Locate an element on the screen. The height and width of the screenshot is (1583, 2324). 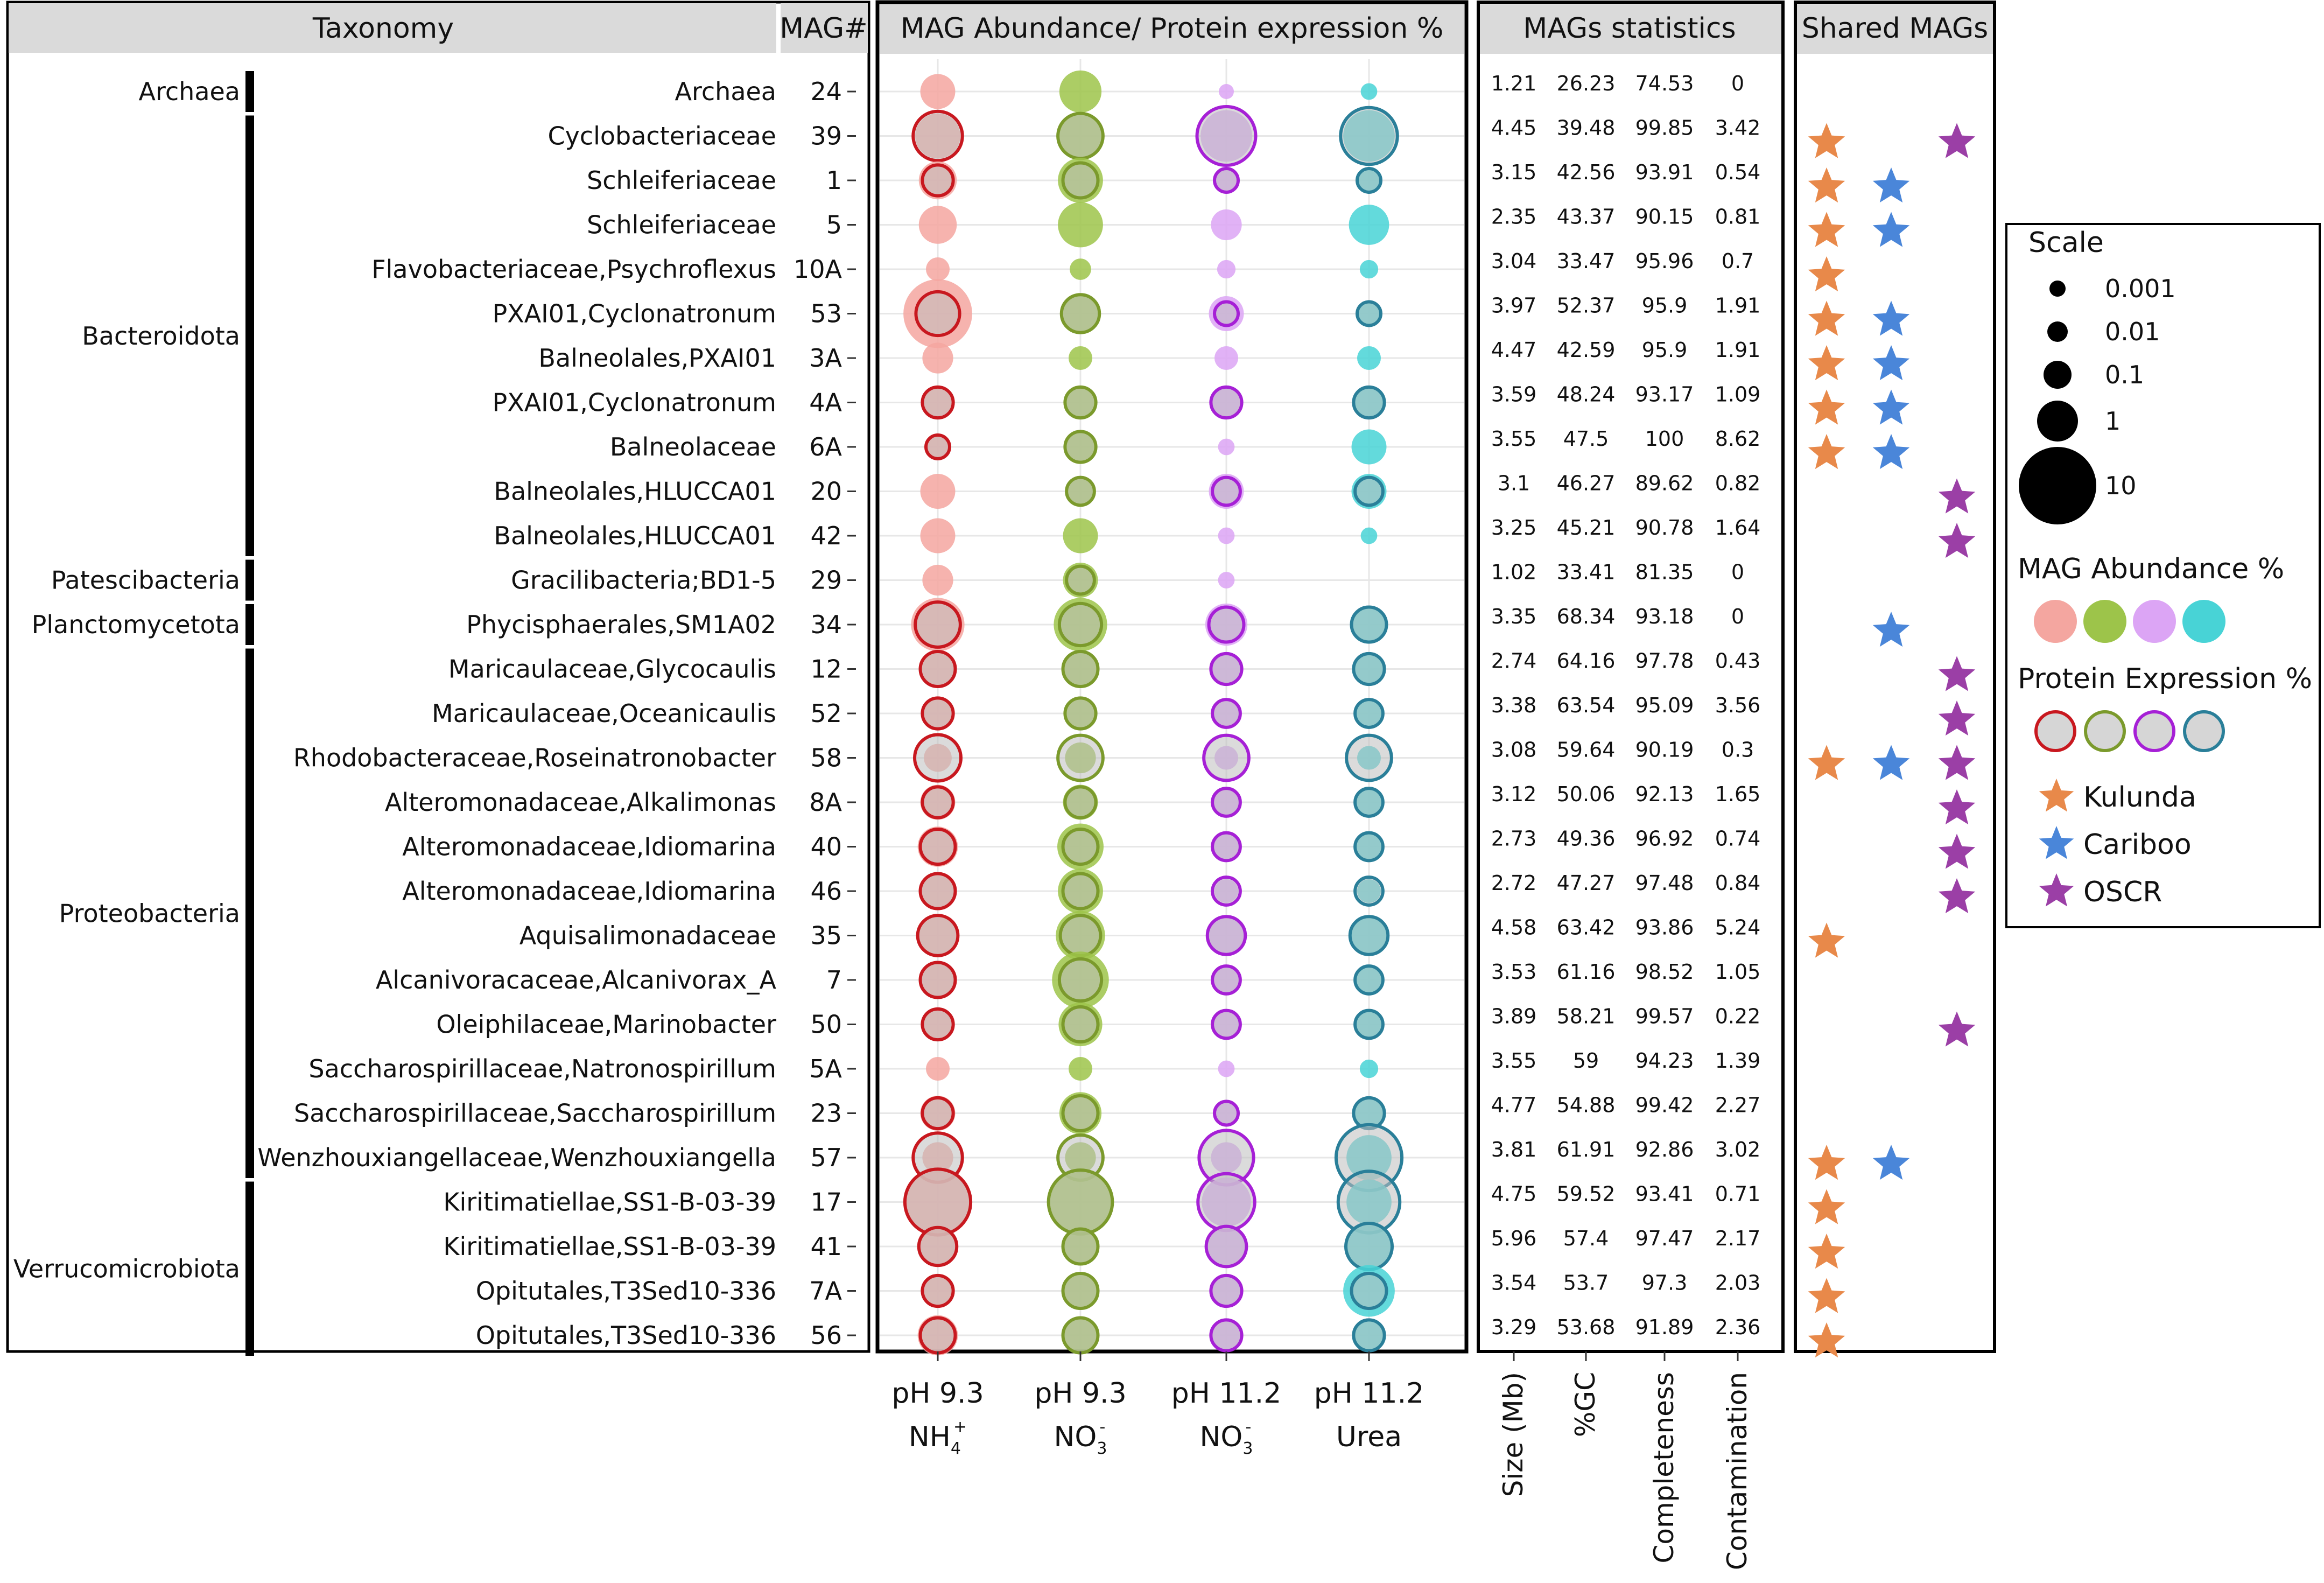
shared-mag-stars is located at coordinates (1892, 741).